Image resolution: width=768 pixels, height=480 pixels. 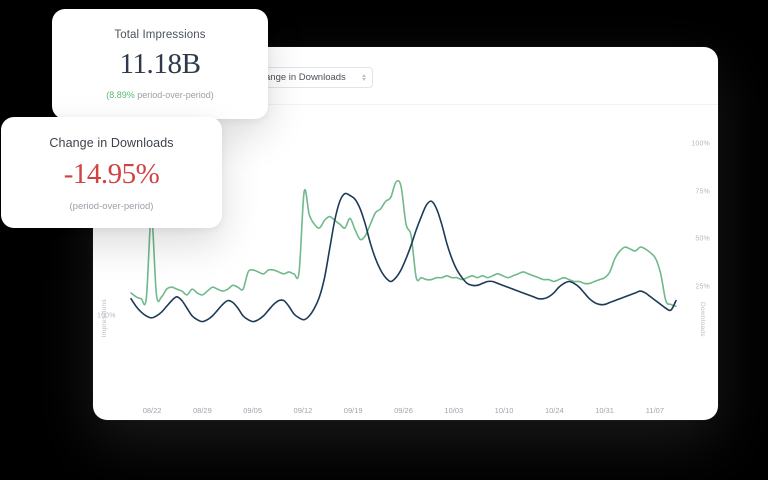 I want to click on x-axis-tick: 11/07, so click(x=655, y=410).